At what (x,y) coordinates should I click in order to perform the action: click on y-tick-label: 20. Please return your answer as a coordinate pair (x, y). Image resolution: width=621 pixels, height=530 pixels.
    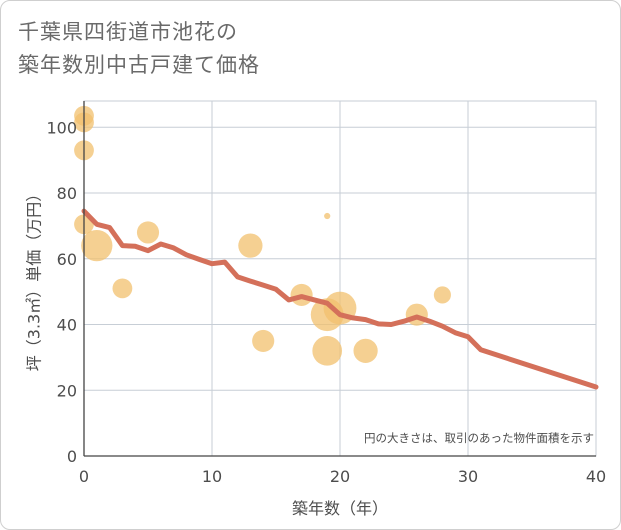
    Looking at the image, I should click on (67, 390).